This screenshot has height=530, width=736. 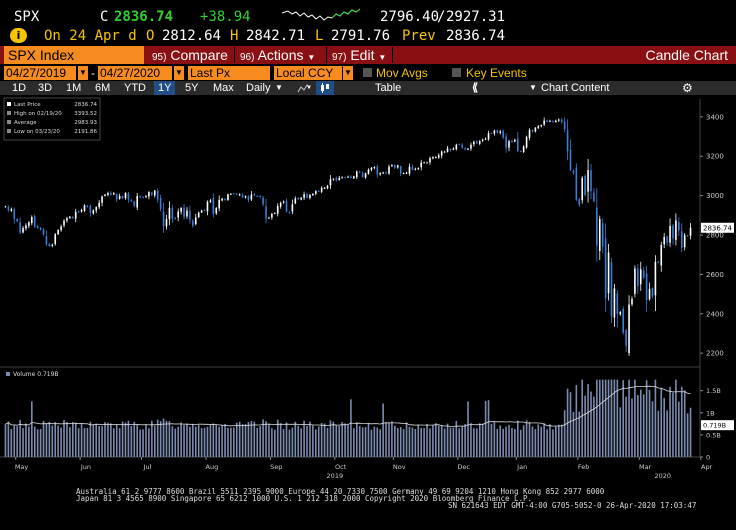 What do you see at coordinates (190, 55) in the screenshot?
I see `compare-button: 95) Compare` at bounding box center [190, 55].